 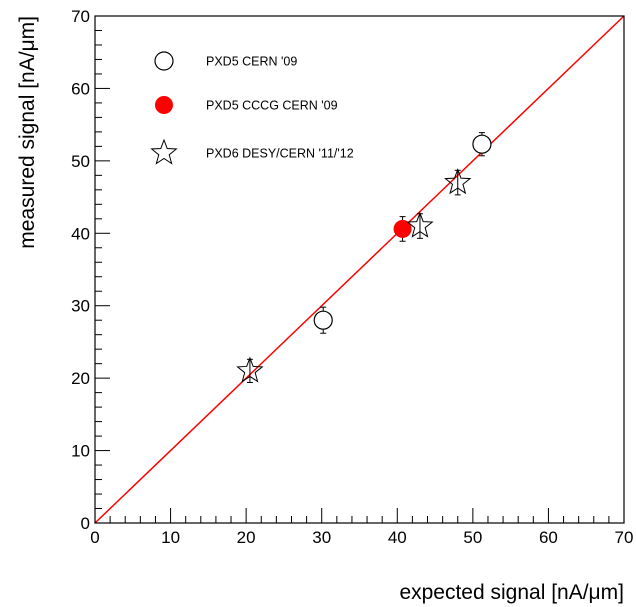 I want to click on legend-label: PXD5 CCCG CERN '09, so click(x=272, y=106).